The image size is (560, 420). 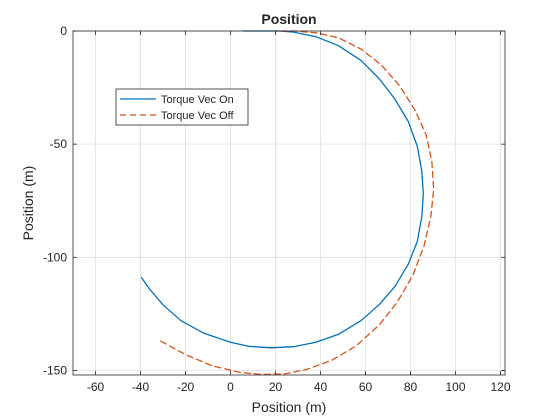 What do you see at coordinates (63, 31) in the screenshot?
I see `y-tick-label: 0` at bounding box center [63, 31].